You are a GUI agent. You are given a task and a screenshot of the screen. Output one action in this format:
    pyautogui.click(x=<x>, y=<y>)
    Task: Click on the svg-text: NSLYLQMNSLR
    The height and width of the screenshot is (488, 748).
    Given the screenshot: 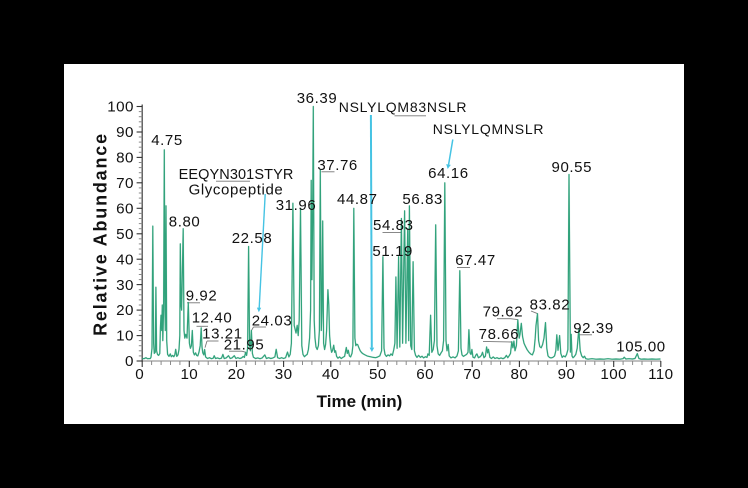 What is the action you would take?
    pyautogui.click(x=488, y=129)
    